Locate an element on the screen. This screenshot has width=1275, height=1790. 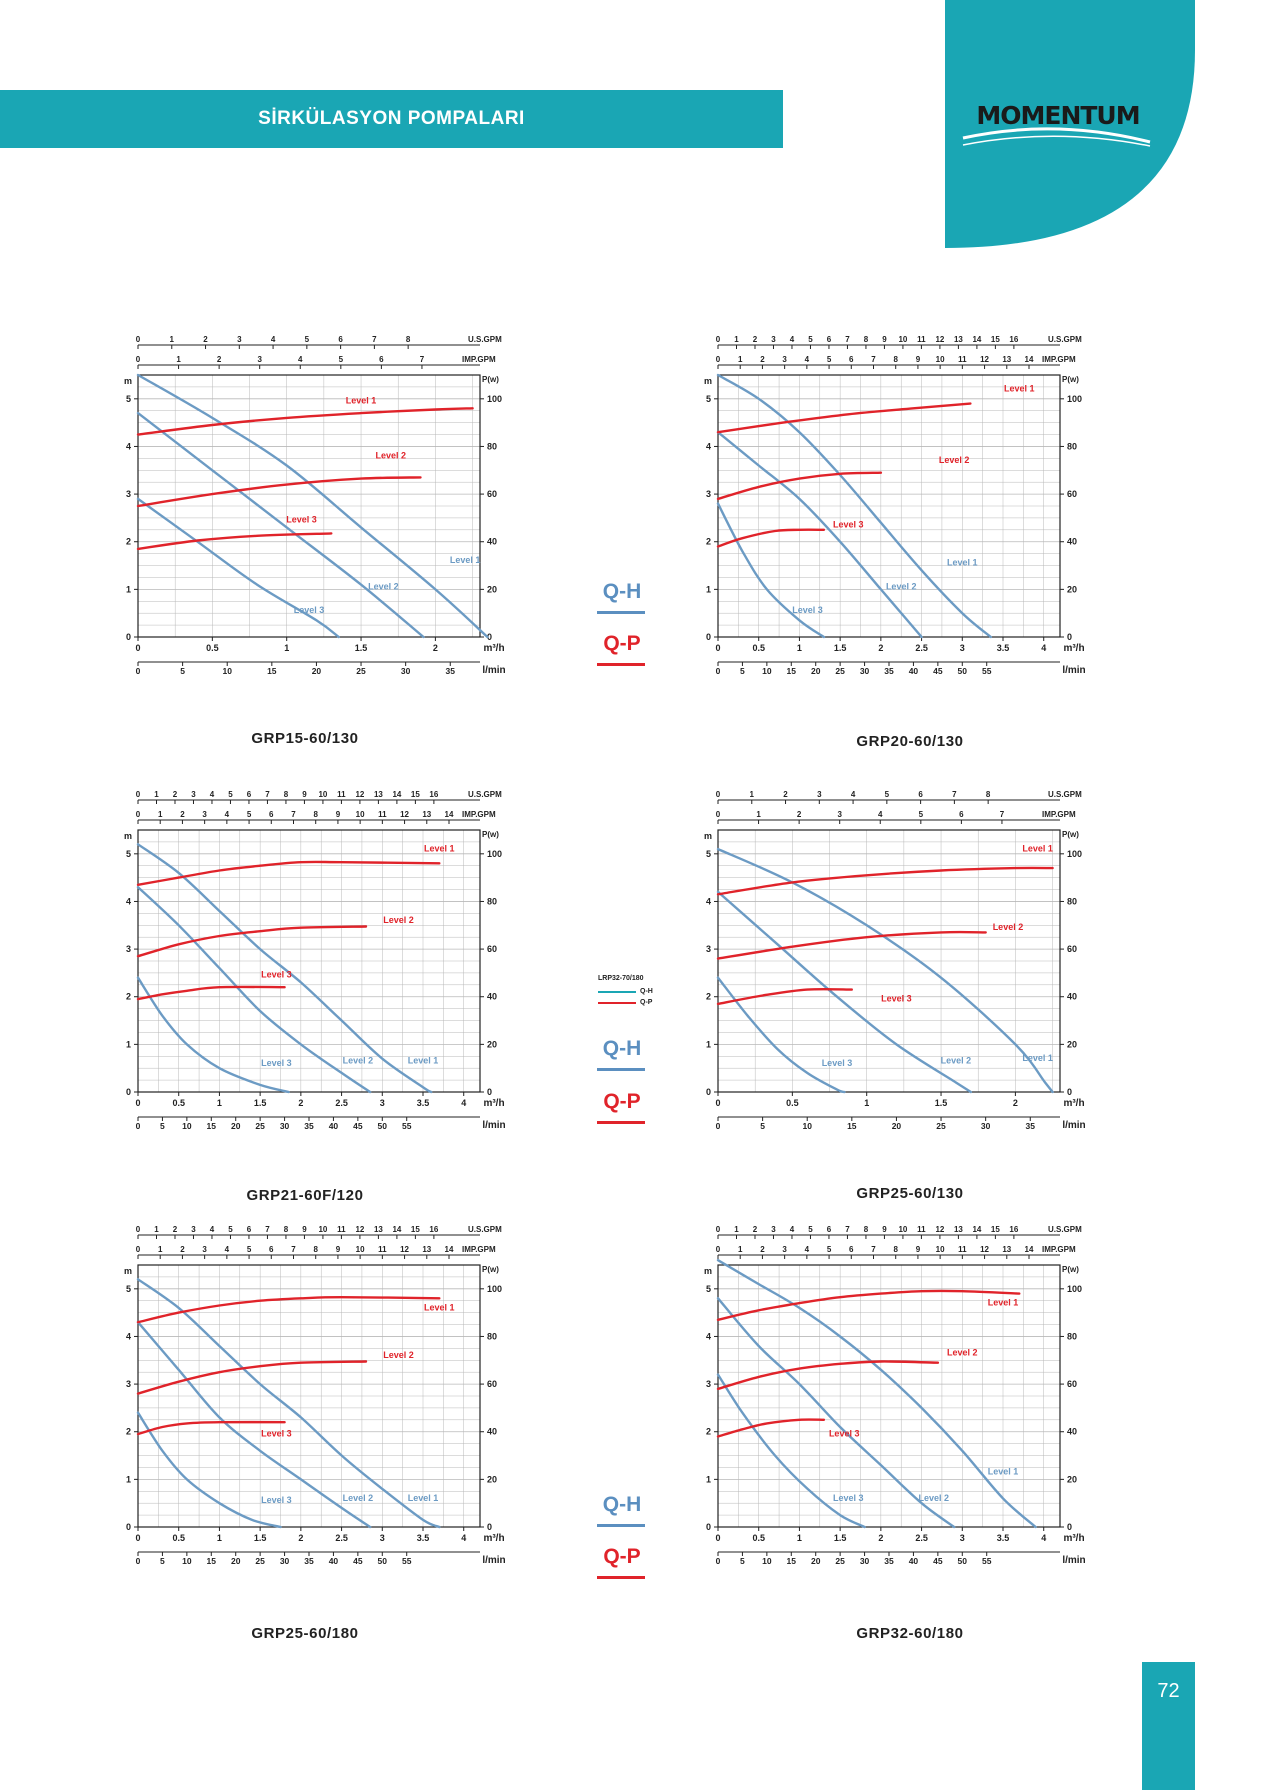
usgpm-tick-label: 0 is located at coordinates (718, 339).